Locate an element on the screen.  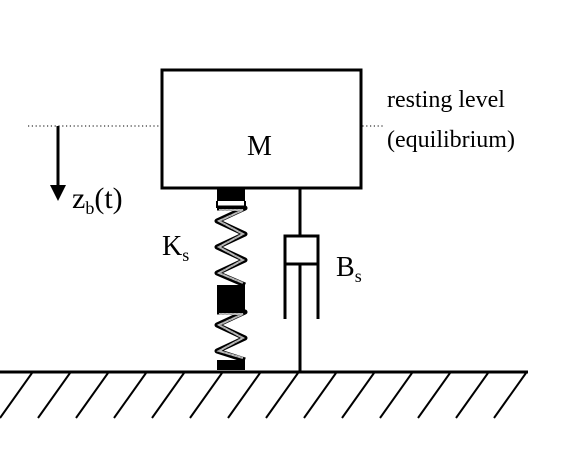
spring-constant-subscript: s is located at coordinates (186, 255).